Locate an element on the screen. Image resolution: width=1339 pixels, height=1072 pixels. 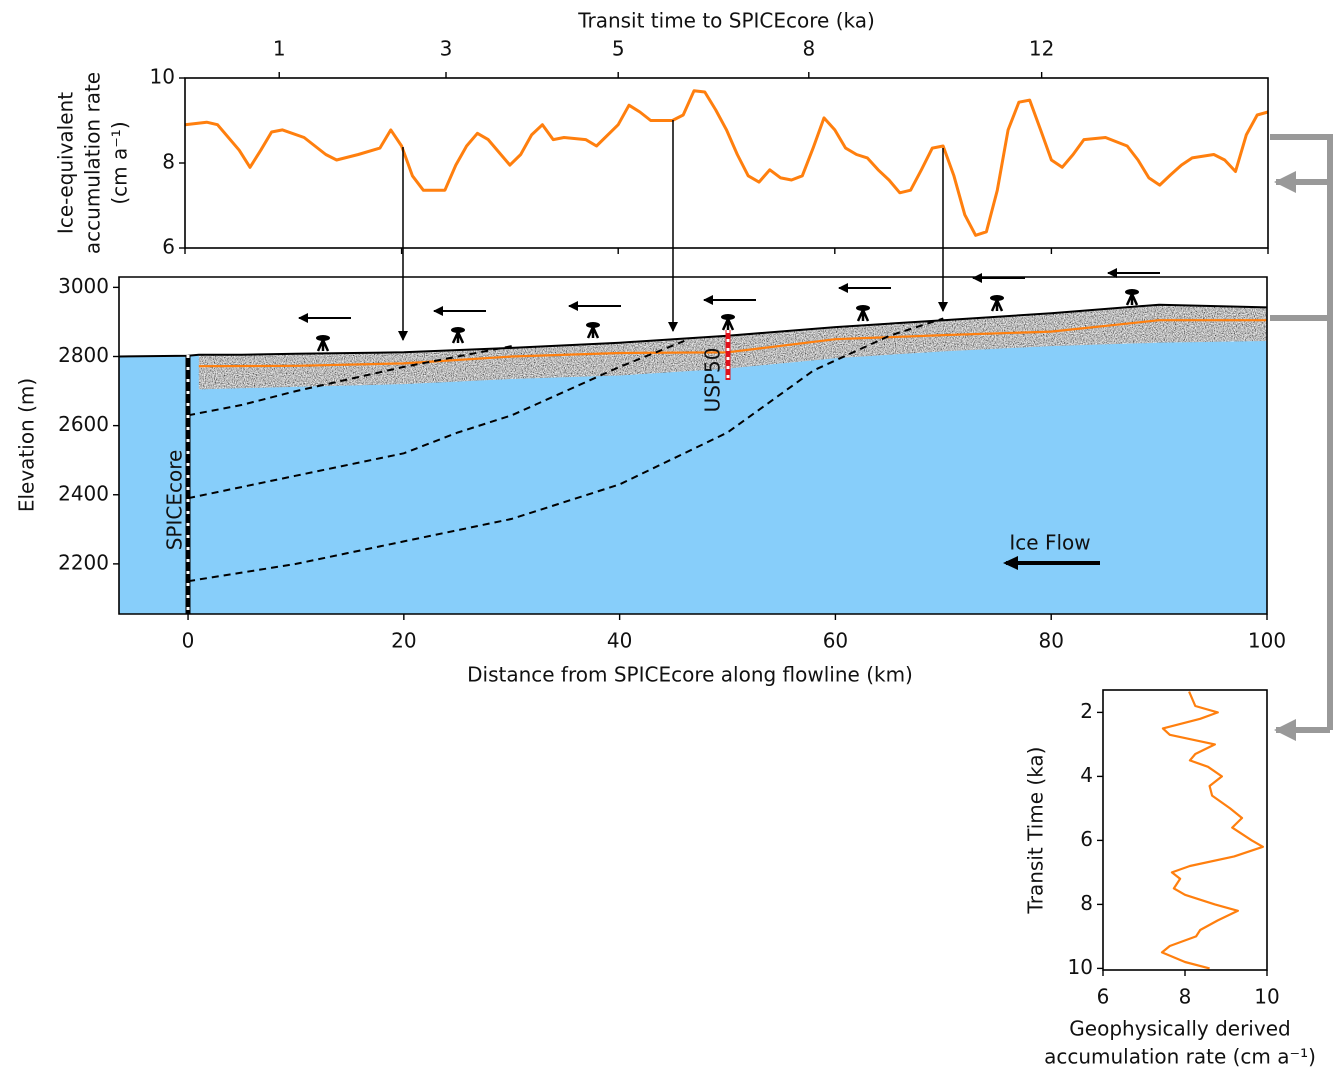
ice-surface is located at coordinates (693, 330).